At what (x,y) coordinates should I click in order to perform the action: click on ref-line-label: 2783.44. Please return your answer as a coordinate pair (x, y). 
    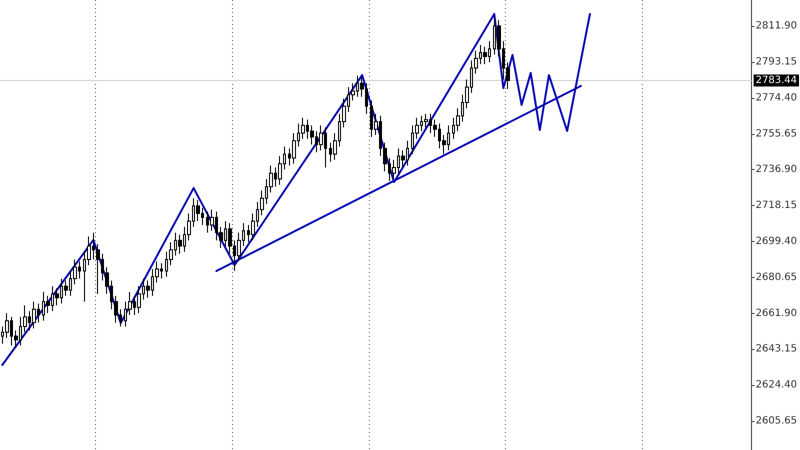
    Looking at the image, I should click on (777, 80).